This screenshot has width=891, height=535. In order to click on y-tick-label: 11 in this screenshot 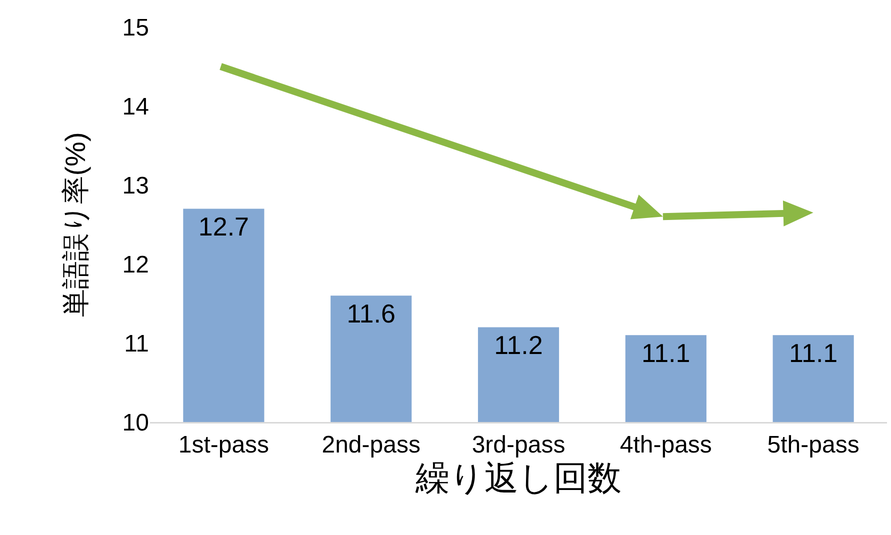, I will do `click(136, 344)`.